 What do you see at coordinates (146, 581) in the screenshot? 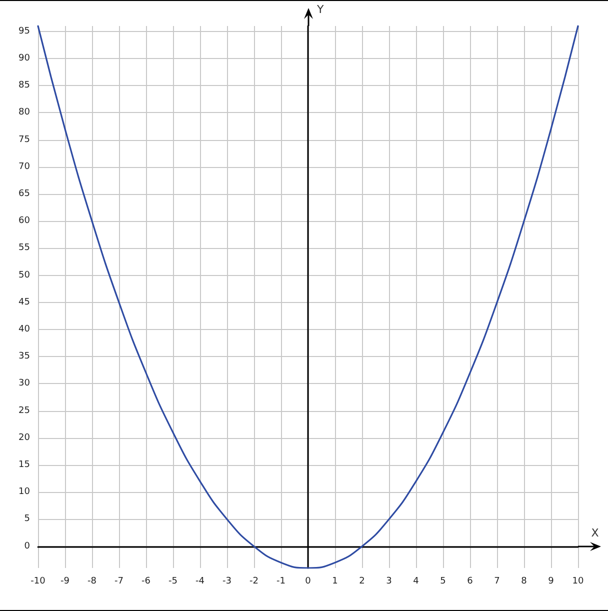
I see `x-tick-label: -6` at bounding box center [146, 581].